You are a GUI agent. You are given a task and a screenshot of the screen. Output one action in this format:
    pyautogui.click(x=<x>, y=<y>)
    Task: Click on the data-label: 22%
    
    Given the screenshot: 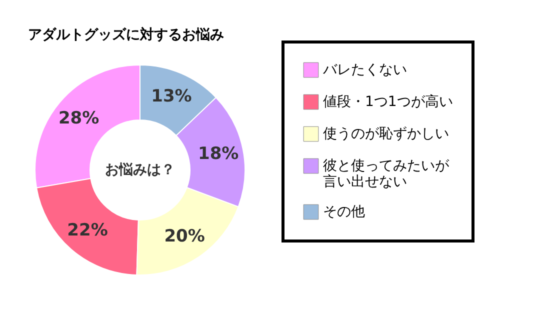 What is the action you would take?
    pyautogui.click(x=87, y=230)
    